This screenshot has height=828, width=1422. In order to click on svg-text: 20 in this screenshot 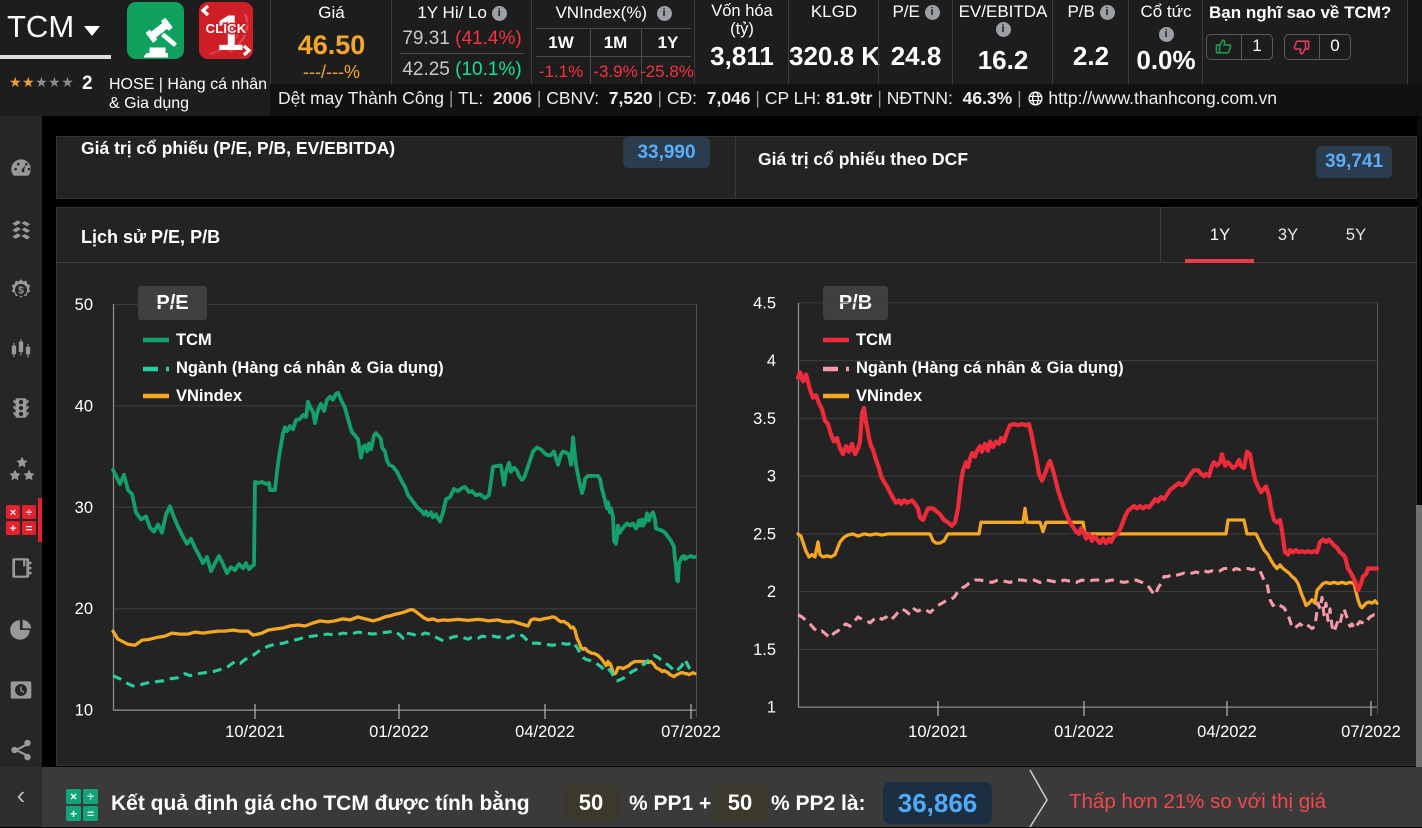, I will do `click(84, 609)`.